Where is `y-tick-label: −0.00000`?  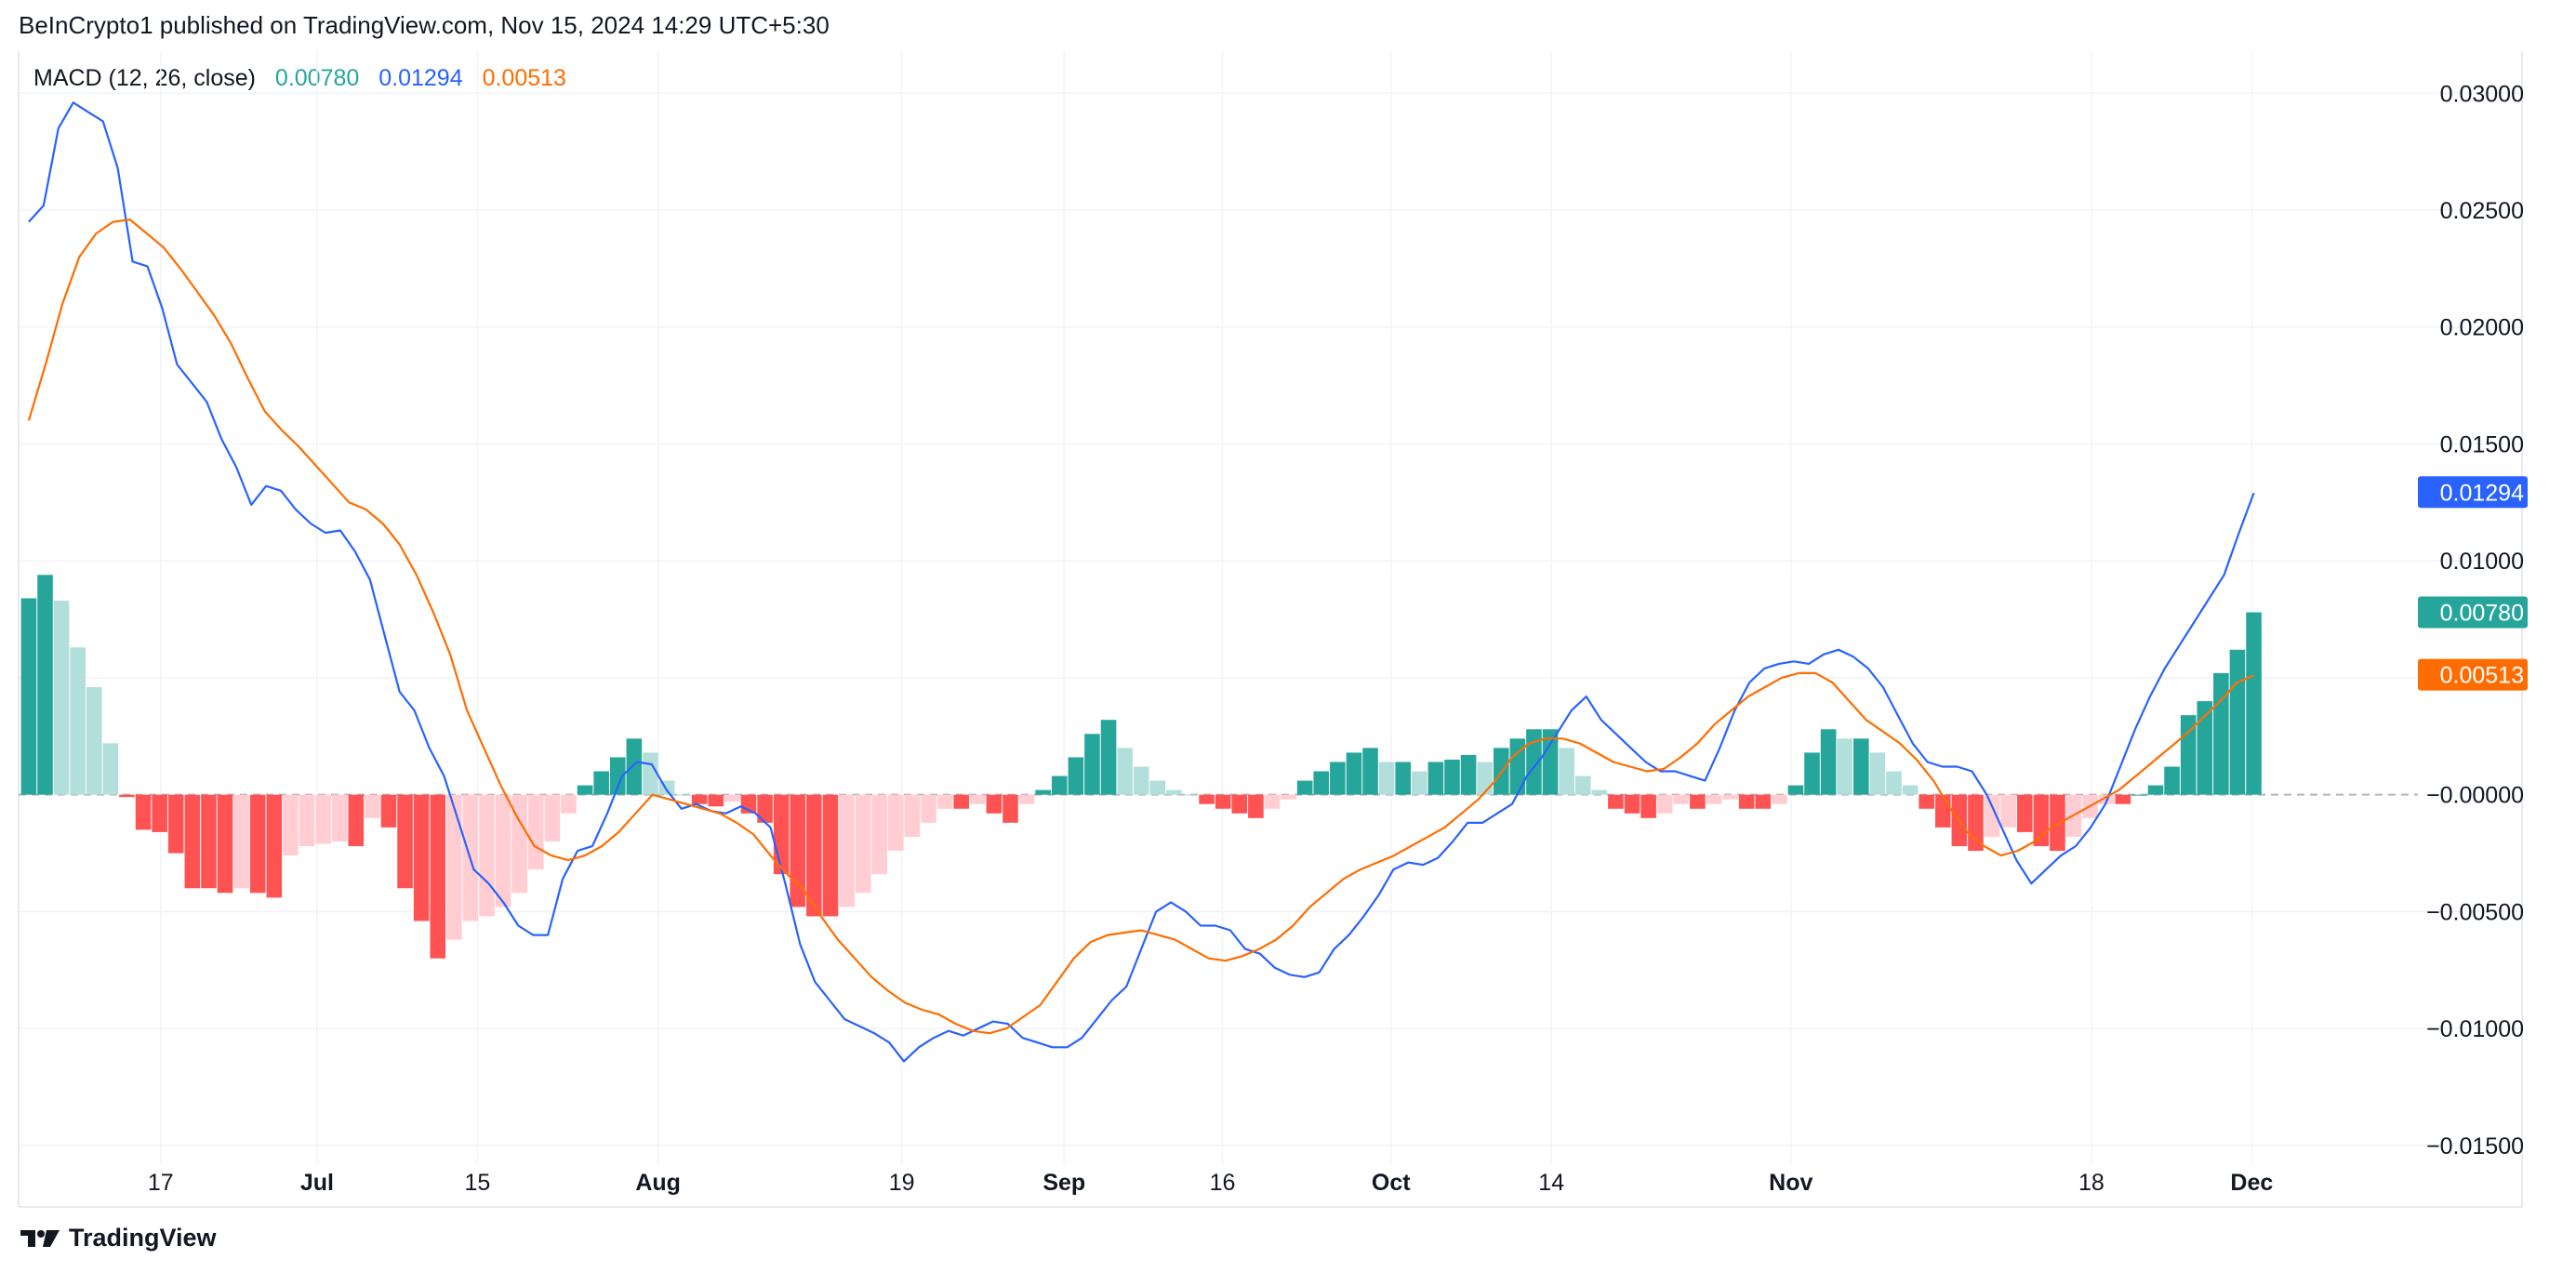
y-tick-label: −0.00000 is located at coordinates (2475, 796).